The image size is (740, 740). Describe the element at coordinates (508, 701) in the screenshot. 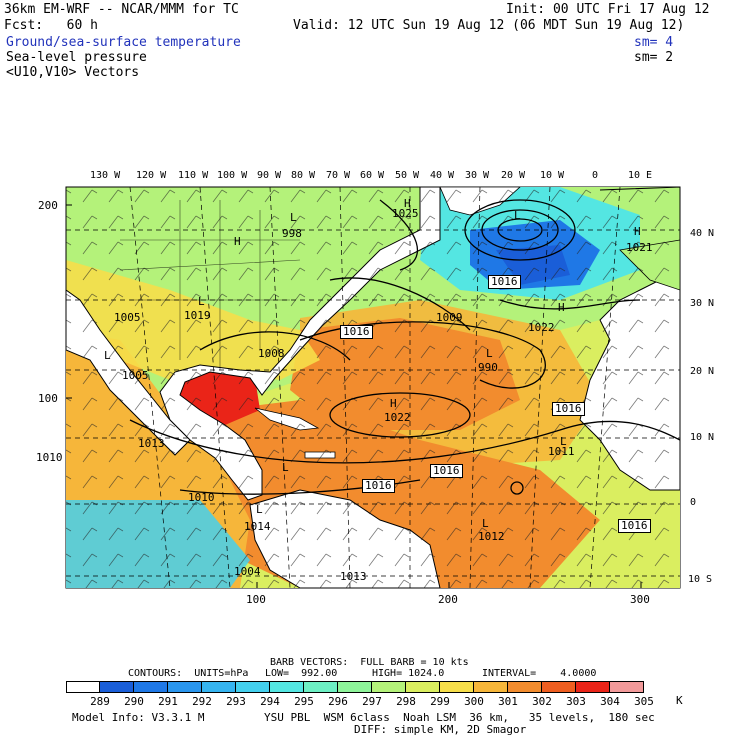

I see `colorbar-label: 301` at that location.